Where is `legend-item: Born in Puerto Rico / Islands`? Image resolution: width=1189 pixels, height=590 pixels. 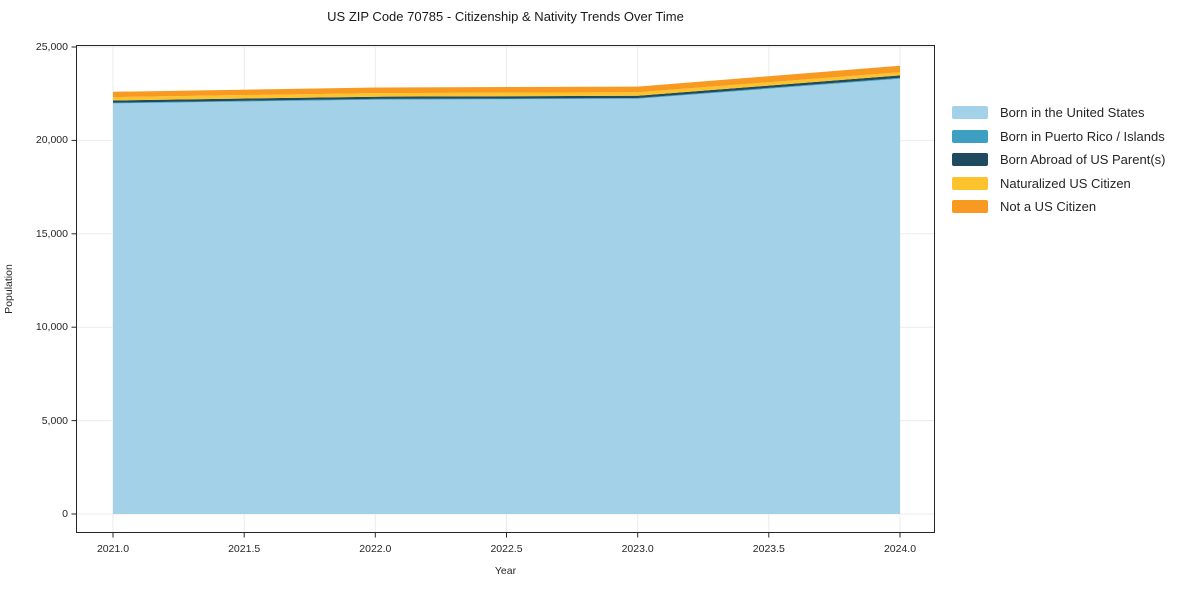
legend-item: Born in Puerto Rico / Islands is located at coordinates (1058, 137).